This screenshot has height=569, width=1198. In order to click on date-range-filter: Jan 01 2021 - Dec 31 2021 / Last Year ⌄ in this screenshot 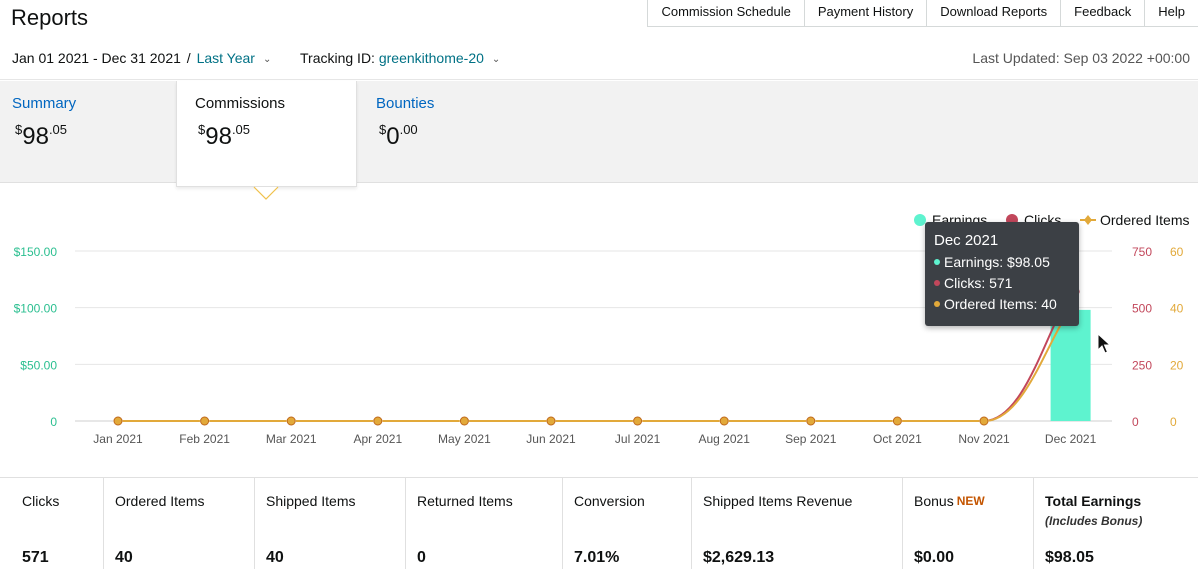, I will do `click(141, 58)`.